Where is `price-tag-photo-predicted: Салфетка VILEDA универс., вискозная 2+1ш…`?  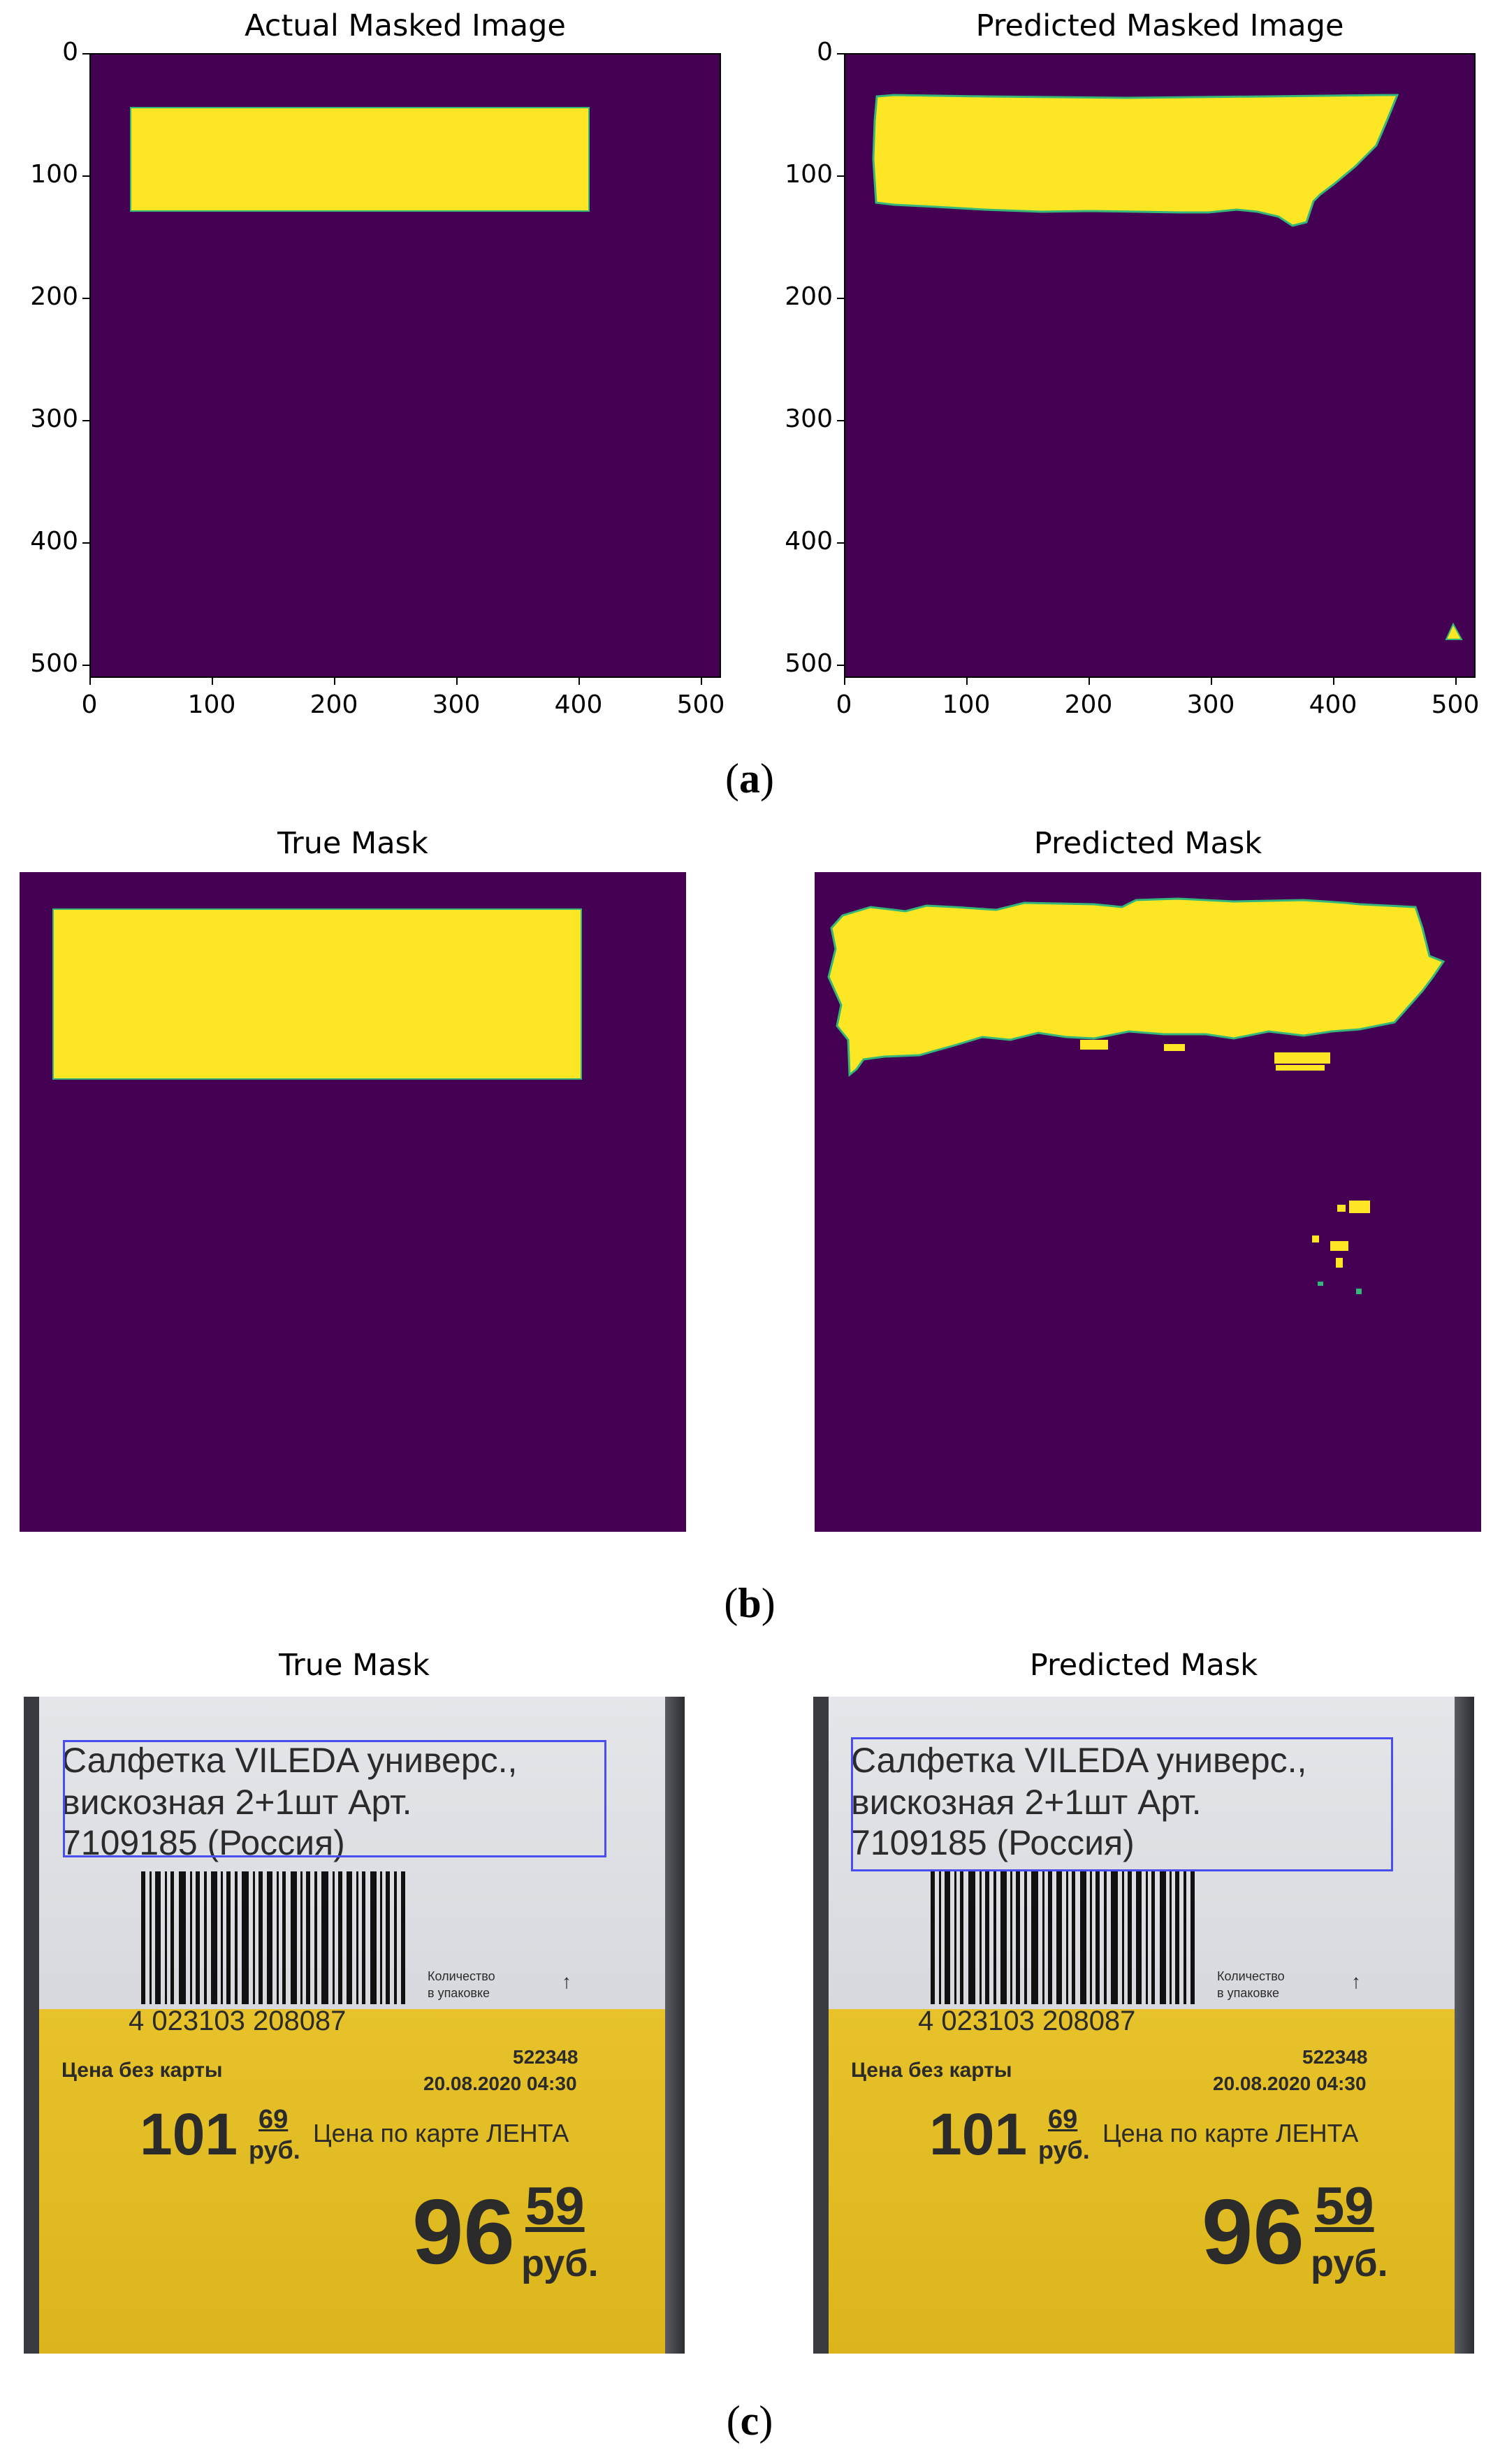
price-tag-photo-predicted: Салфетка VILEDA универс., вискозная 2+1ш… is located at coordinates (1143, 2025).